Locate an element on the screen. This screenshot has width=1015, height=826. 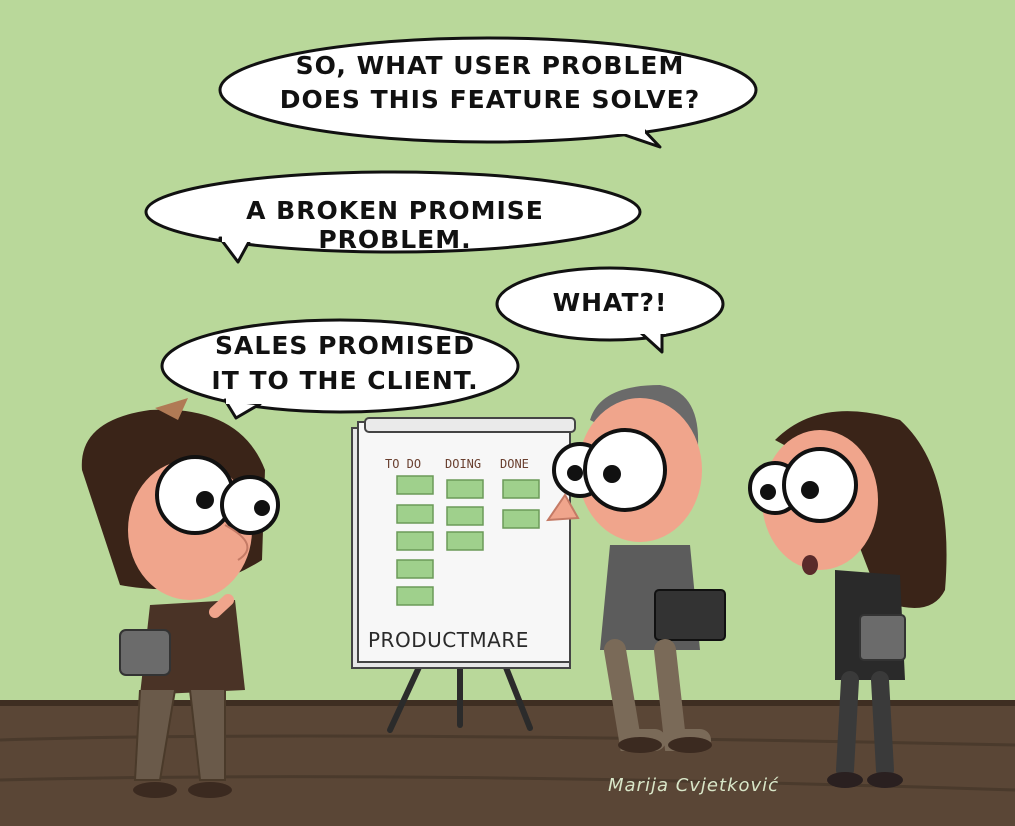
column-header-todo: TO DO is located at coordinates (403, 464).